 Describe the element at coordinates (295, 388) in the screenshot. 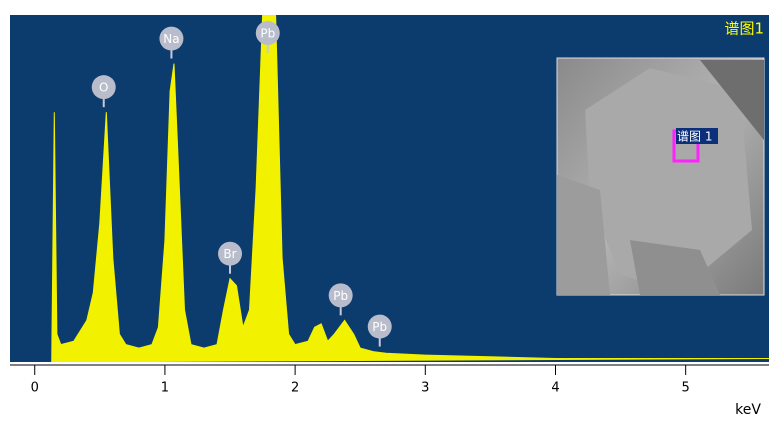

I see `x-tick-label: 2` at that location.